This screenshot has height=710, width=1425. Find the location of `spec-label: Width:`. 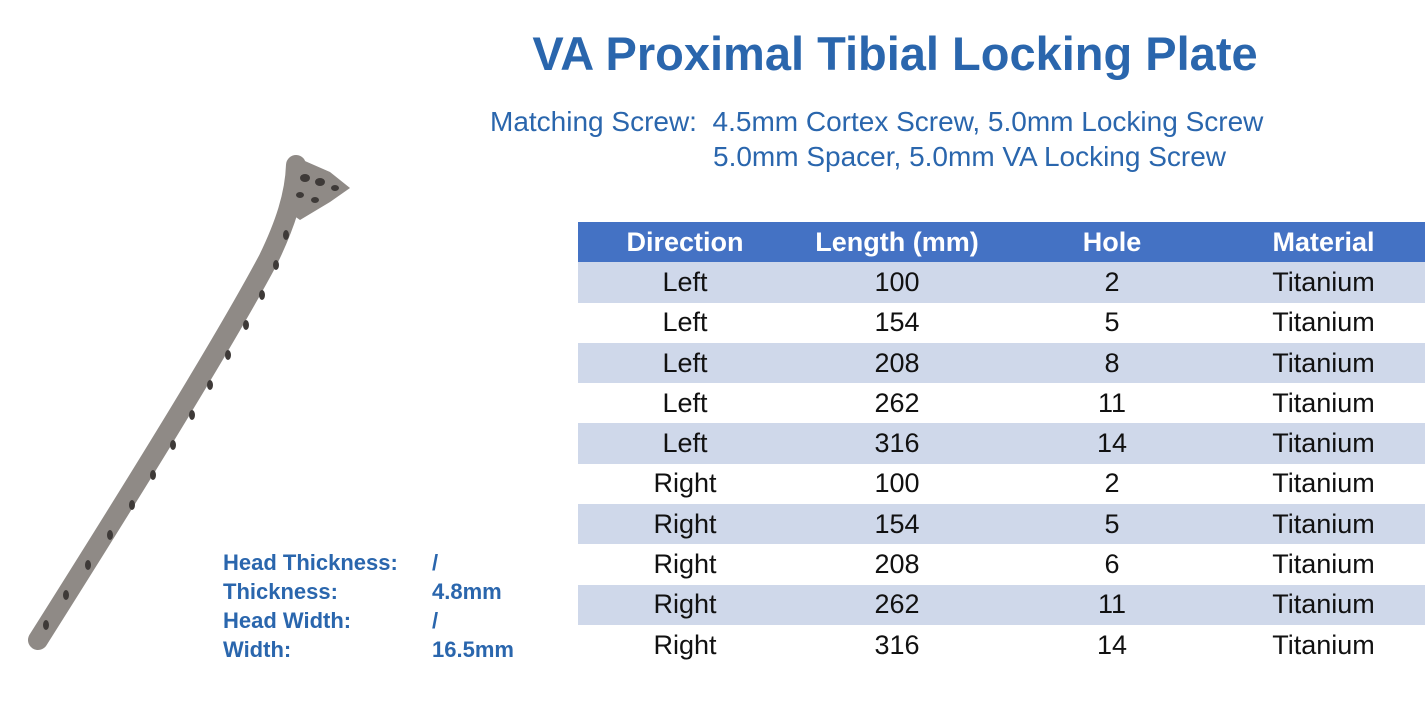

spec-label: Width: is located at coordinates (257, 649).